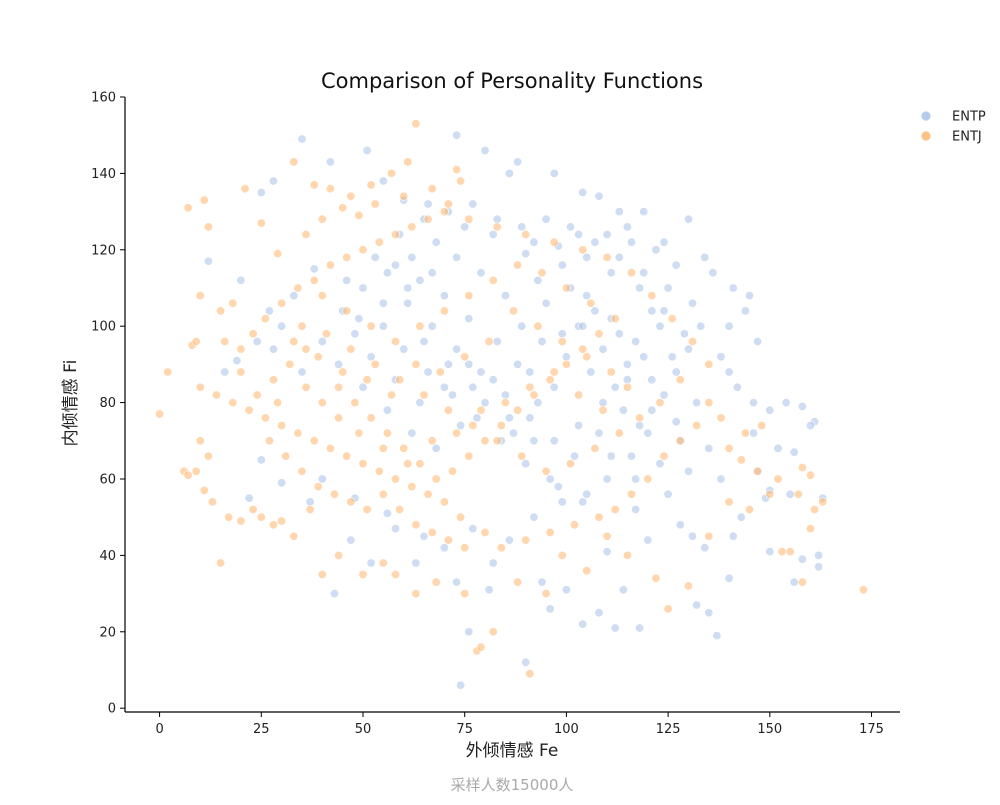  I want to click on y-tick-label: 60, so click(107, 479).